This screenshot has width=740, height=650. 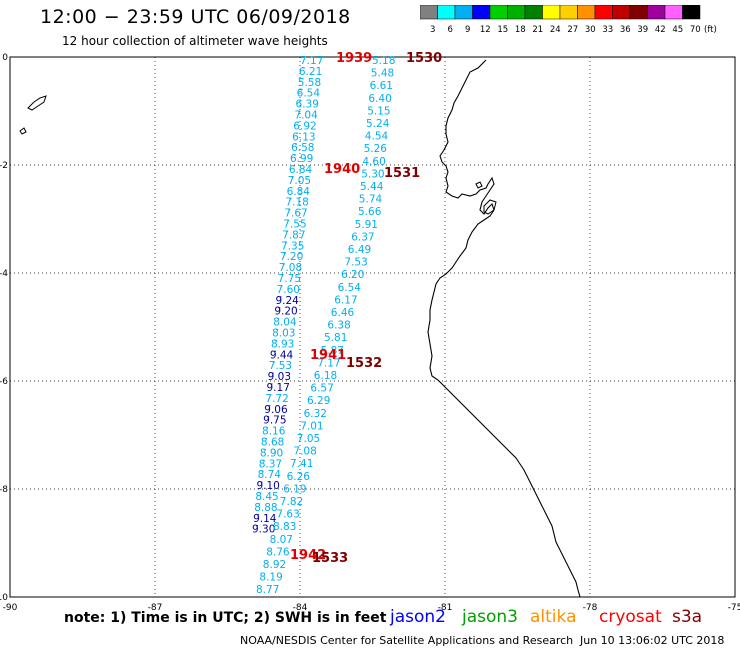 What do you see at coordinates (366, 225) in the screenshot?
I see `wave-height-label: 5.91` at bounding box center [366, 225].